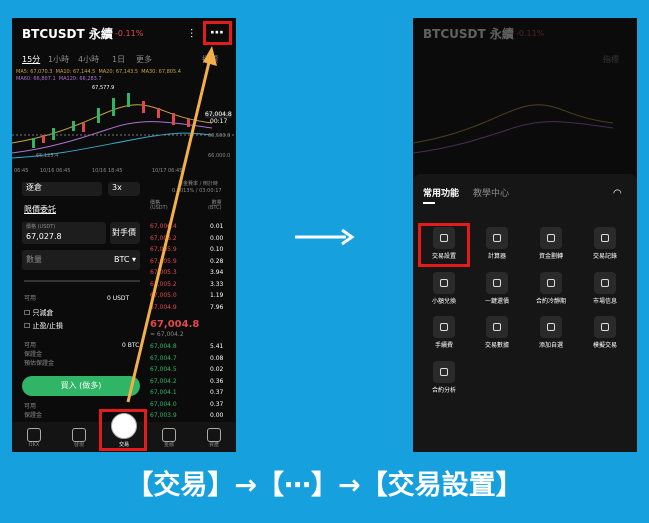 This screenshot has height=523, width=649. What do you see at coordinates (530, 33) in the screenshot?
I see `change: -0.11%` at bounding box center [530, 33].